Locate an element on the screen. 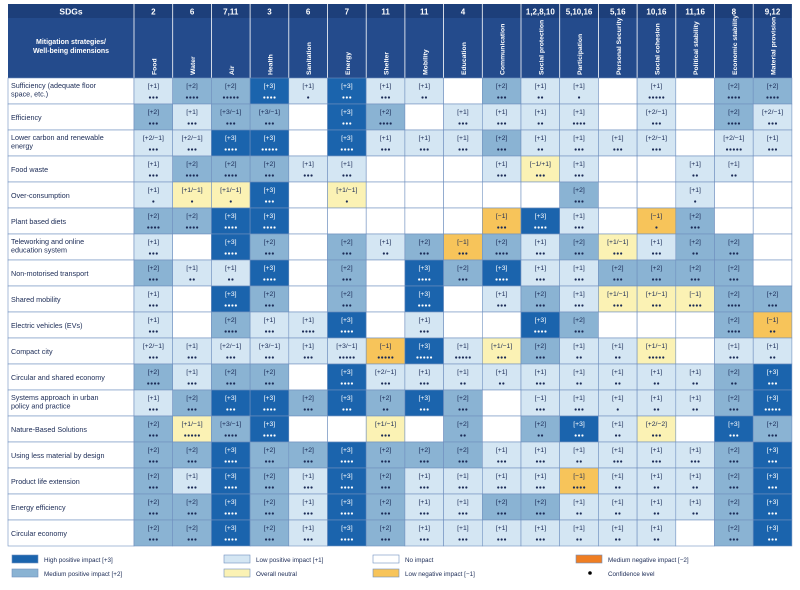 This screenshot has height=590, width=800. legend-item: Medium positive impact [+2] is located at coordinates (66, 573).